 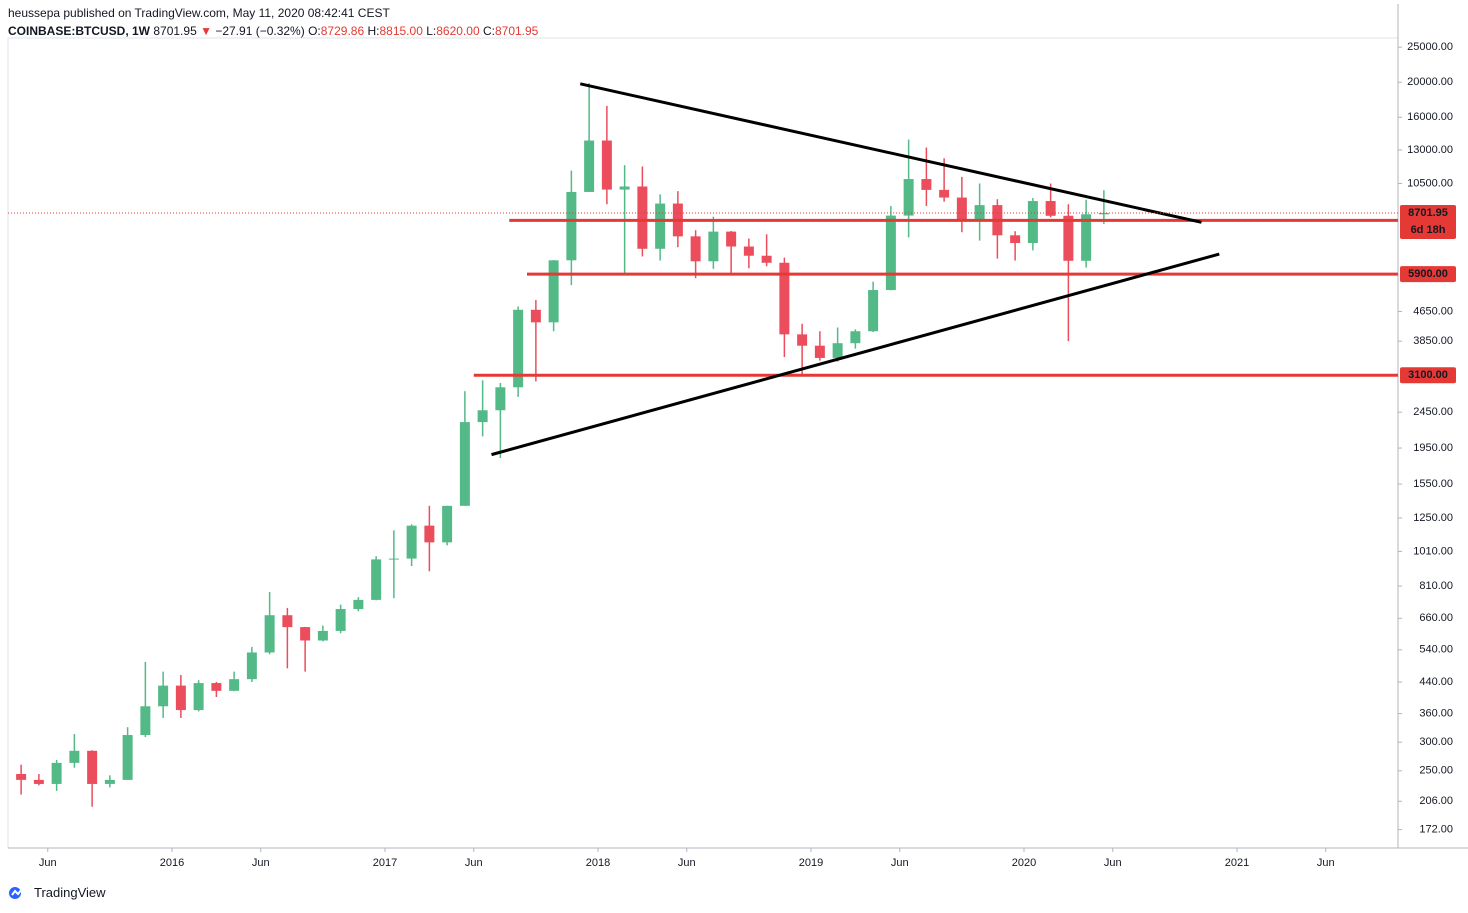 What do you see at coordinates (1428, 274) in the screenshot?
I see `level-label: 5900.00` at bounding box center [1428, 274].